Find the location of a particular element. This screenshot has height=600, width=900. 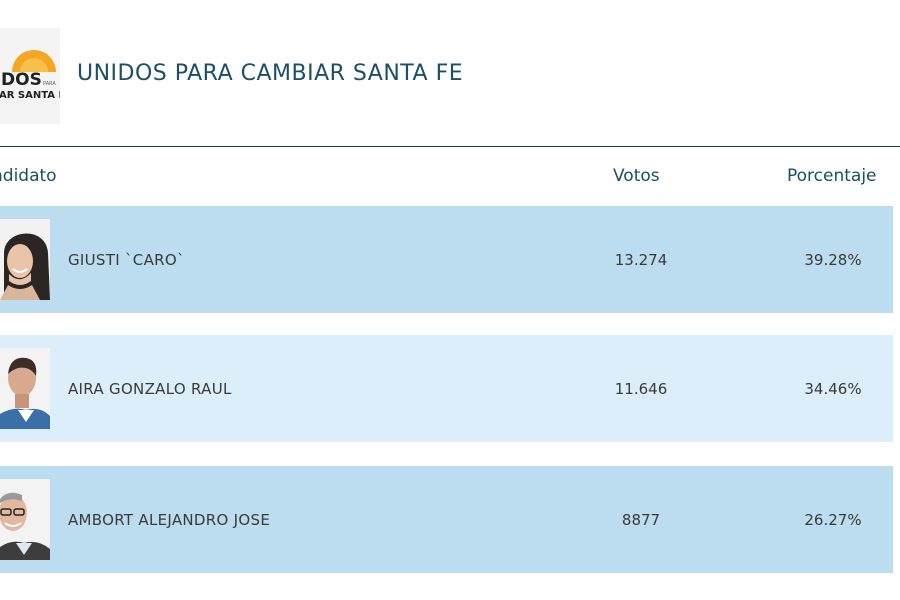

candidate-percentage: 34.46% is located at coordinates (833, 389).